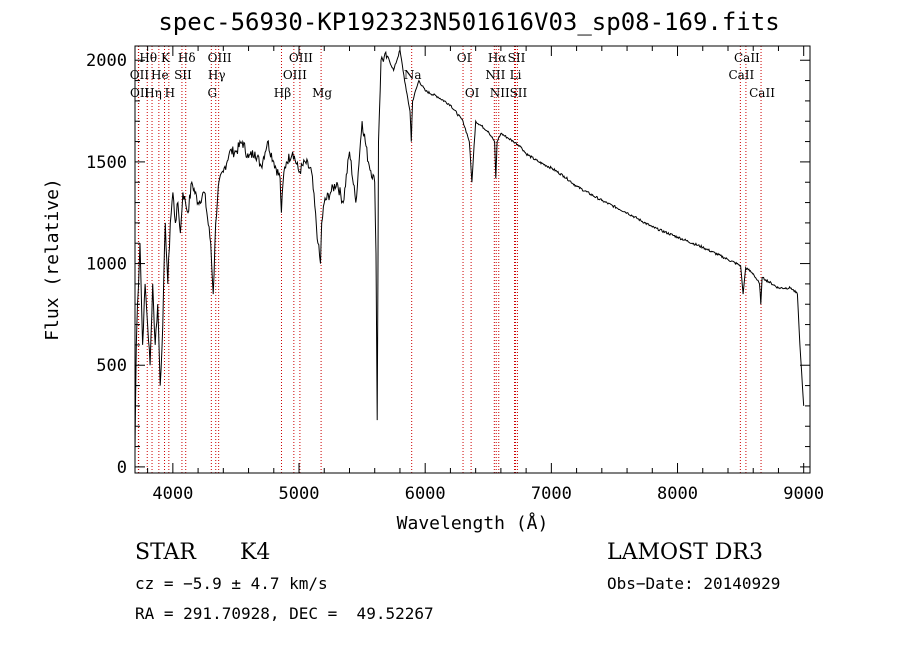 This screenshot has height=649, width=900. What do you see at coordinates (255, 552) in the screenshot?
I see `object-subclass: K4` at bounding box center [255, 552].